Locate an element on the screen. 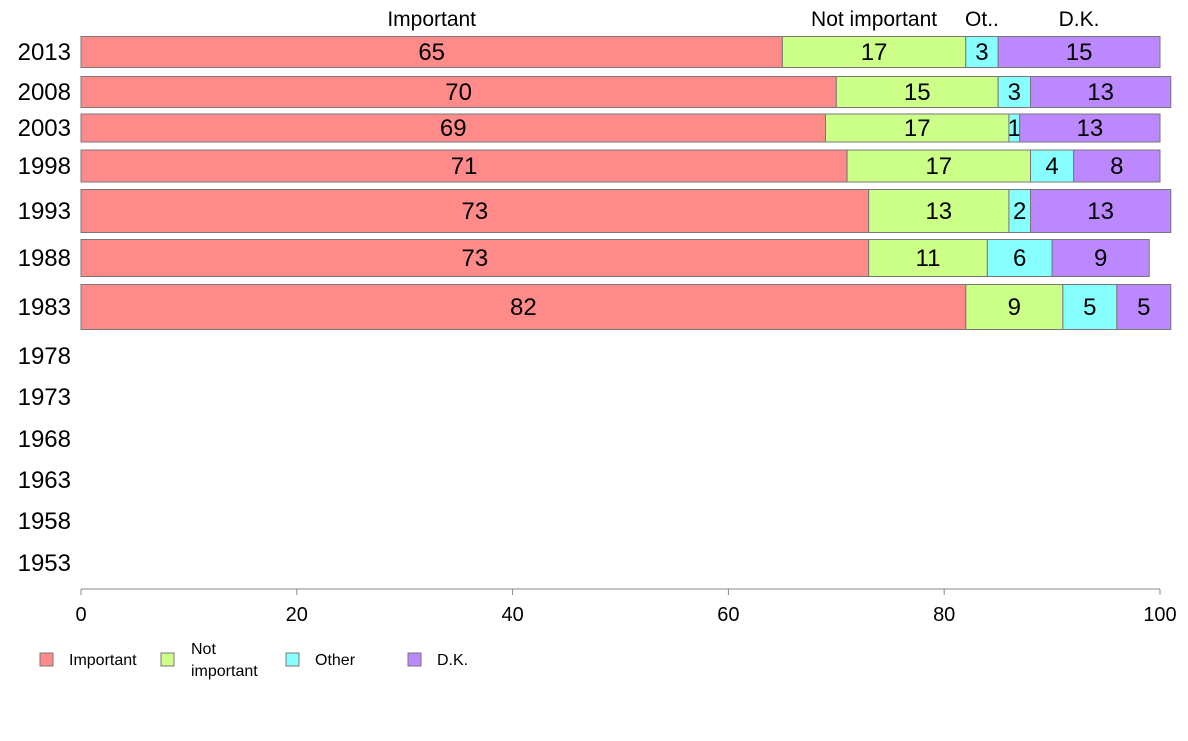 This screenshot has height=741, width=1188. category-label-1983: 1983 is located at coordinates (44, 307).